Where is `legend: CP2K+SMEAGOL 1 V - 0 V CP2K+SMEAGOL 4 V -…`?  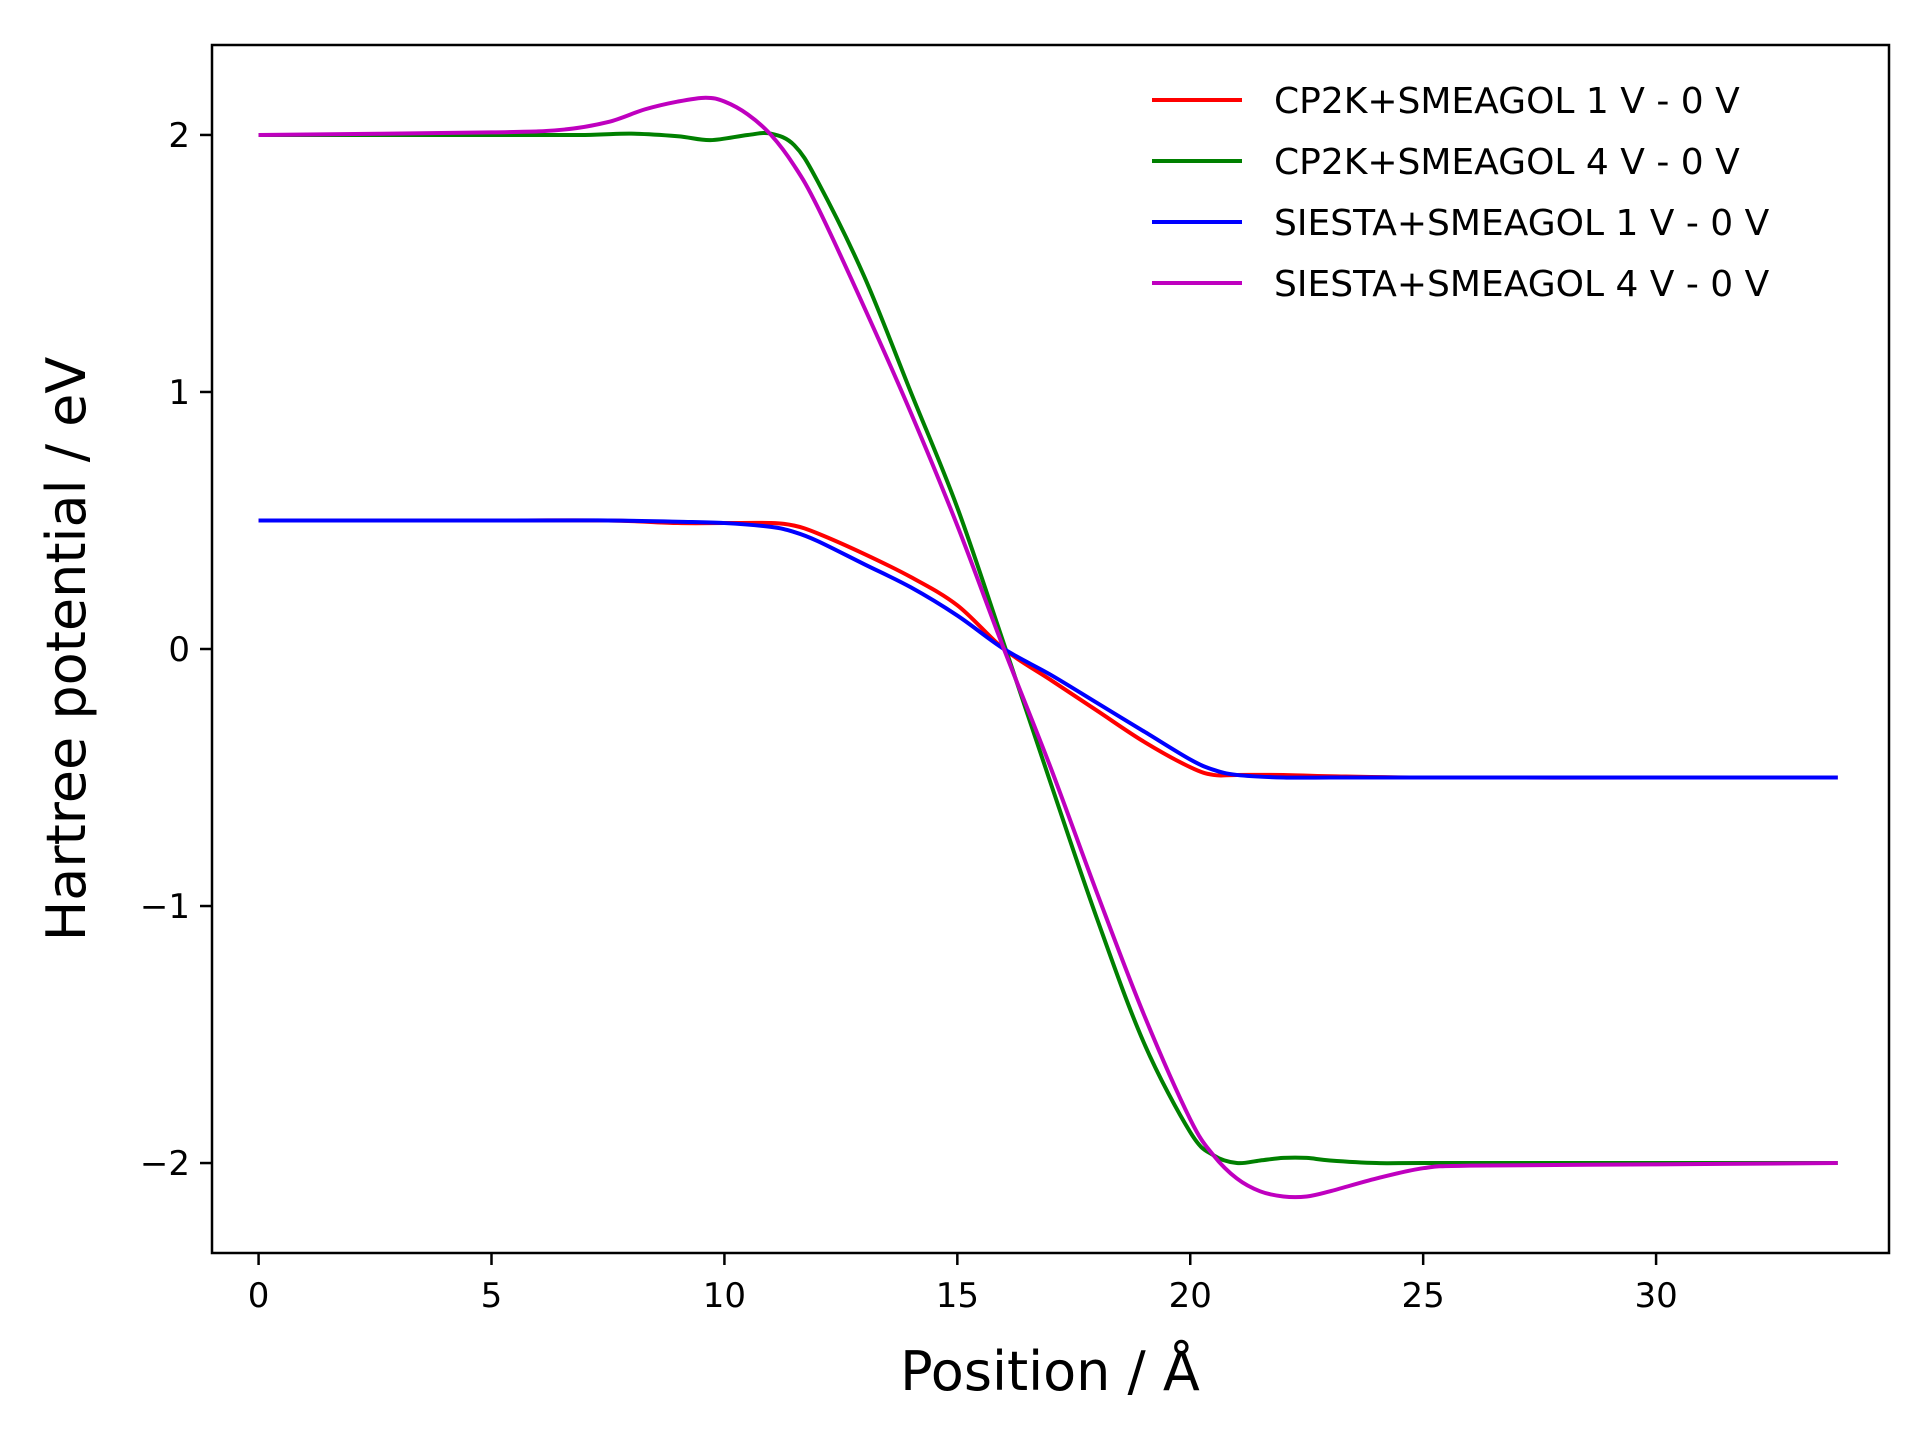
legend: CP2K+SMEAGOL 1 V - 0 V CP2K+SMEAGOL 4 V -… is located at coordinates (1461, 193).